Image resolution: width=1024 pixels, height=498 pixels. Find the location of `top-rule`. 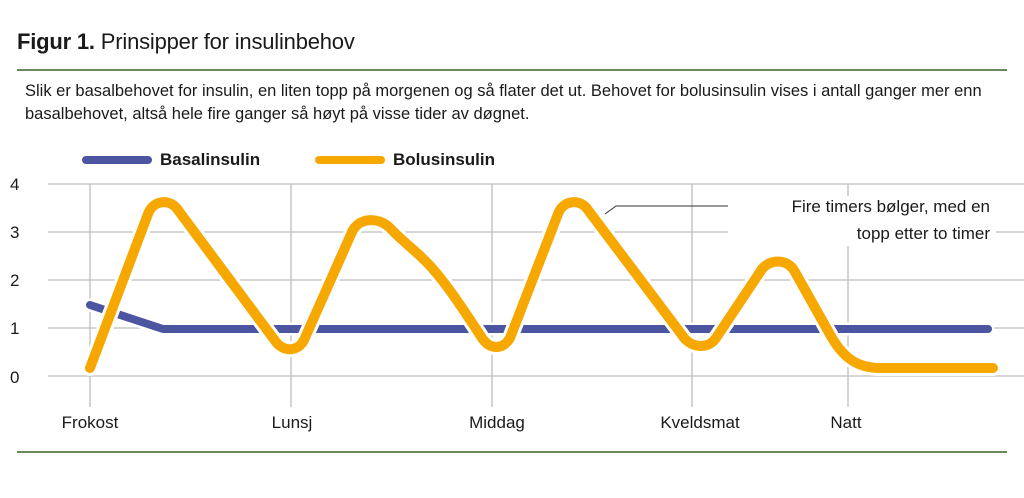

top-rule is located at coordinates (512, 70).